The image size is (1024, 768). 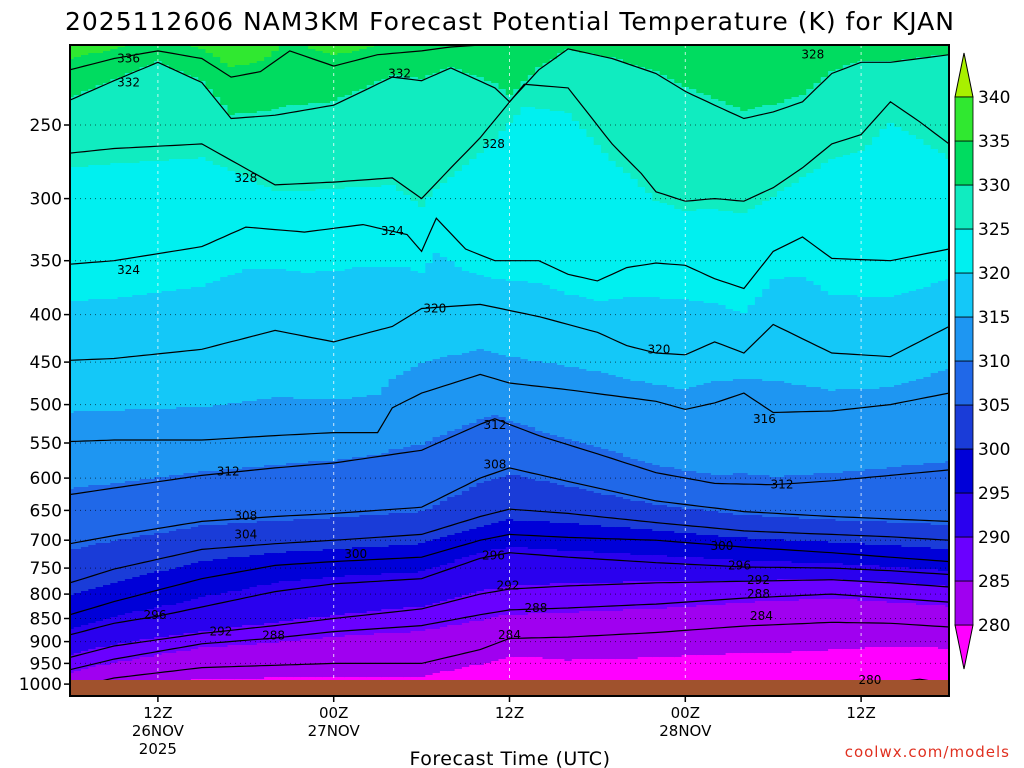 What do you see at coordinates (658, 349) in the screenshot?
I see `contour-label-320: 320` at bounding box center [658, 349].